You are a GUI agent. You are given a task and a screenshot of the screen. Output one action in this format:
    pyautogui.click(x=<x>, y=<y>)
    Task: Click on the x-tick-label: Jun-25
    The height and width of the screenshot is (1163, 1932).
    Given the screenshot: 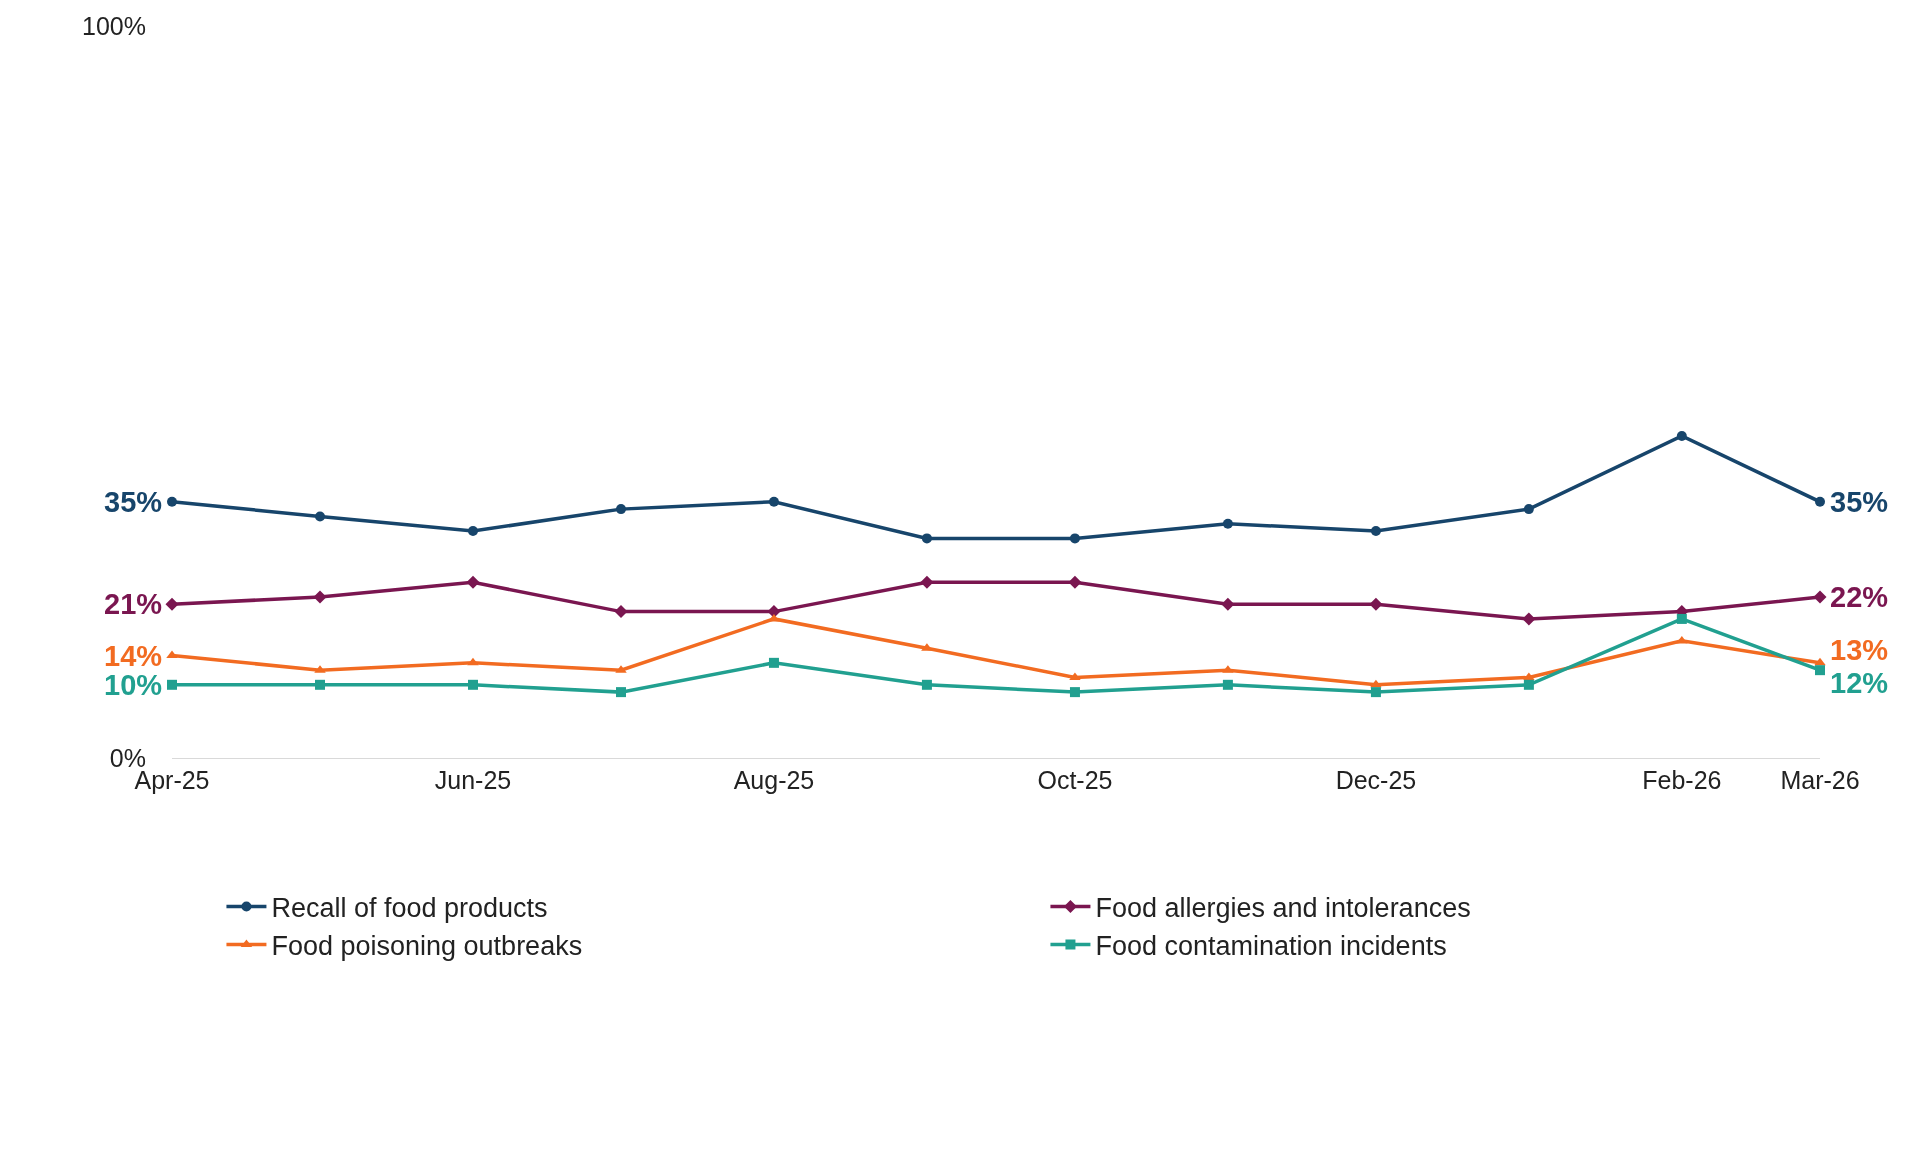 What is the action you would take?
    pyautogui.click(x=473, y=780)
    